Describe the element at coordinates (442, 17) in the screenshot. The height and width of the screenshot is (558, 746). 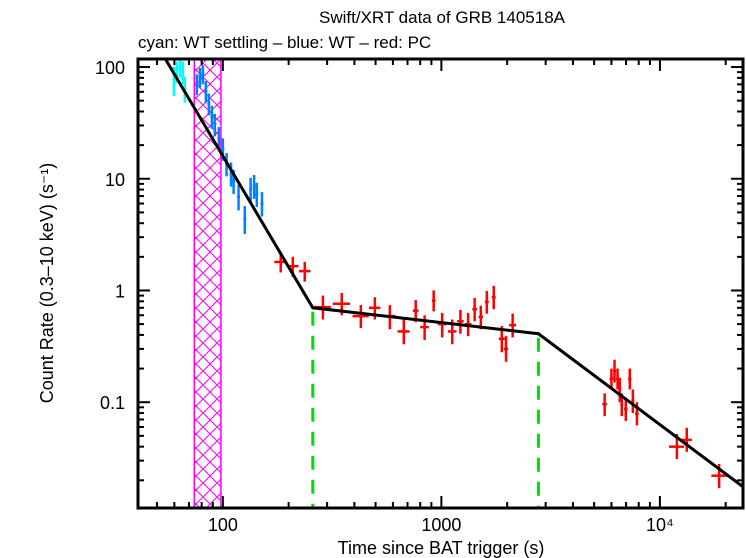
I see `chart-title: Swift/XRT data of GRB 140518A` at that location.